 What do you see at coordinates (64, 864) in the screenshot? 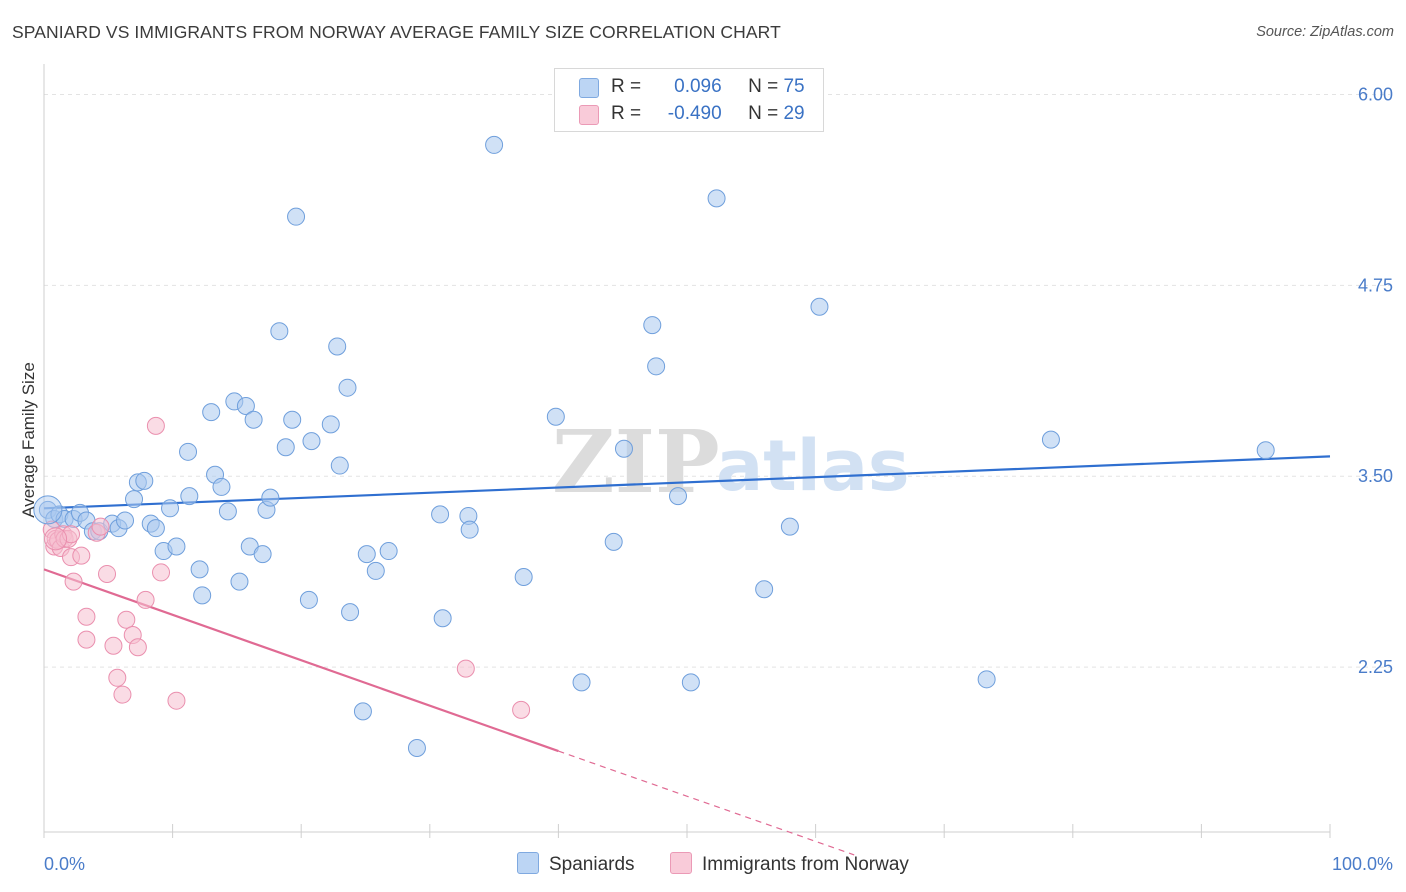
I see `x-tick-label: 0.0%` at bounding box center [64, 864].